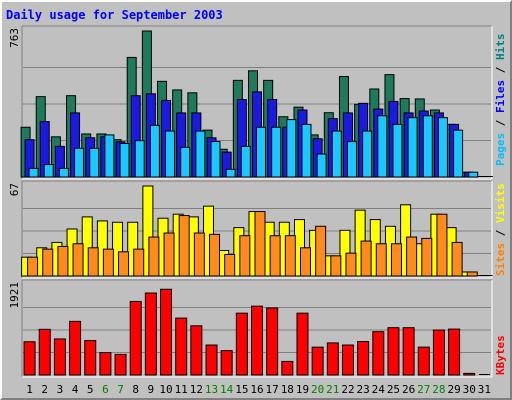 The width and height of the screenshot is (512, 400). Describe the element at coordinates (227, 389) in the screenshot. I see `x-tick-label: 14` at that location.